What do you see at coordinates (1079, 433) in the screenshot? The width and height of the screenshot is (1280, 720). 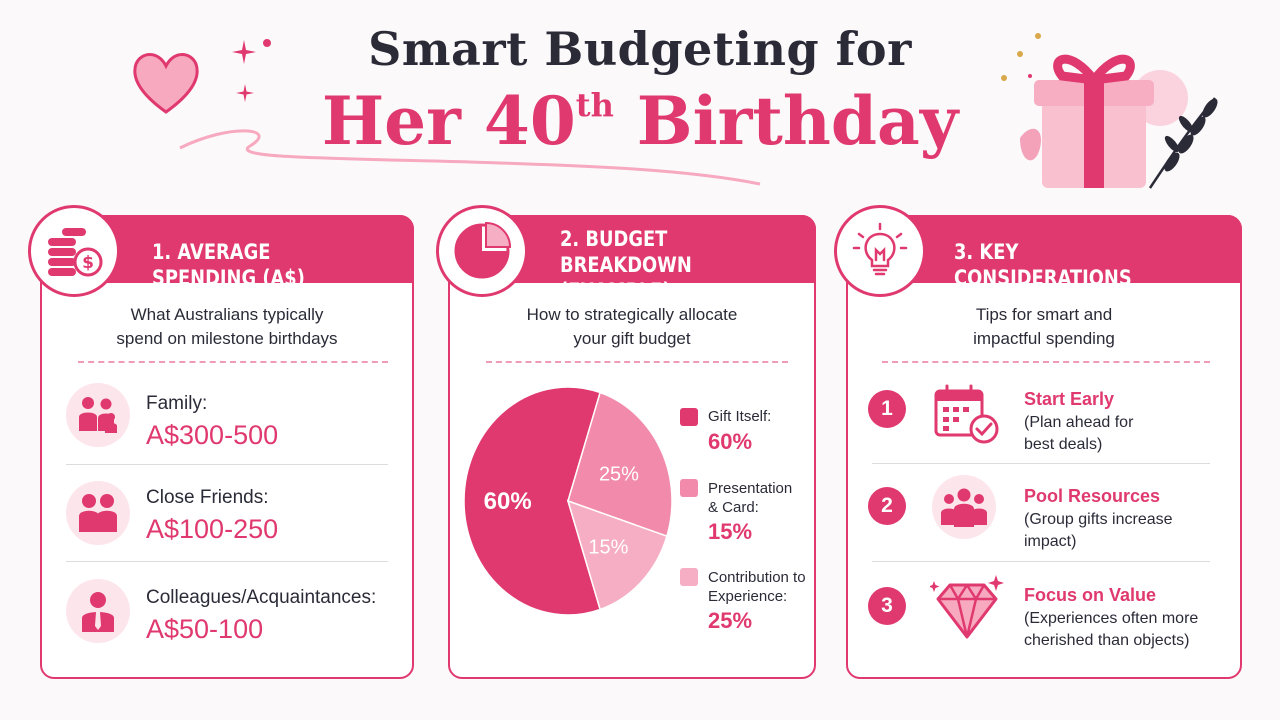 I see `tip-text: (Plan ahead for best deals)` at bounding box center [1079, 433].